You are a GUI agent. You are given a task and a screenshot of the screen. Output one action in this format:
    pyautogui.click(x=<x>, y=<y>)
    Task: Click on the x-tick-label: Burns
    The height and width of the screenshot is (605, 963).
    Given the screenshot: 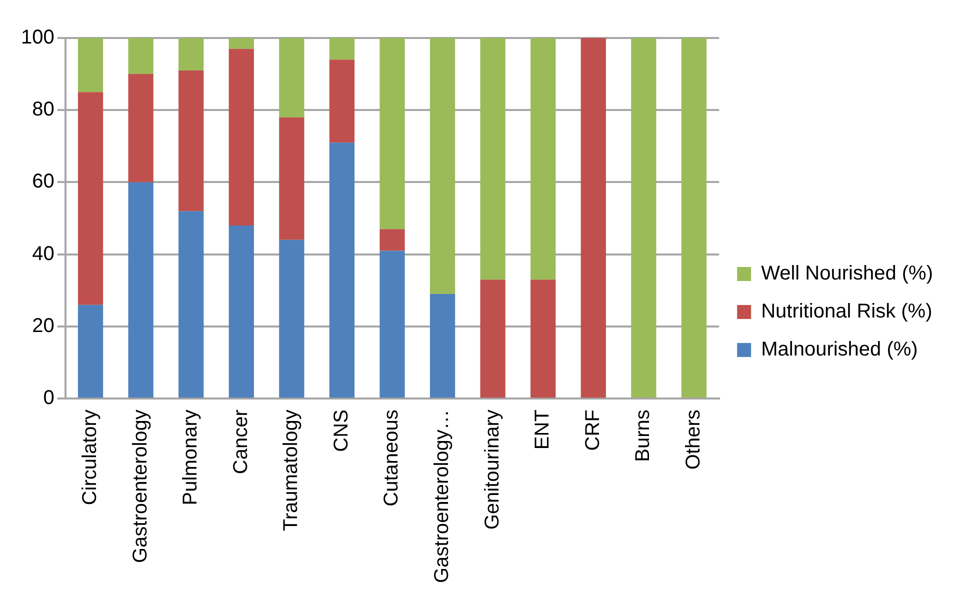 What is the action you would take?
    pyautogui.click(x=643, y=436)
    